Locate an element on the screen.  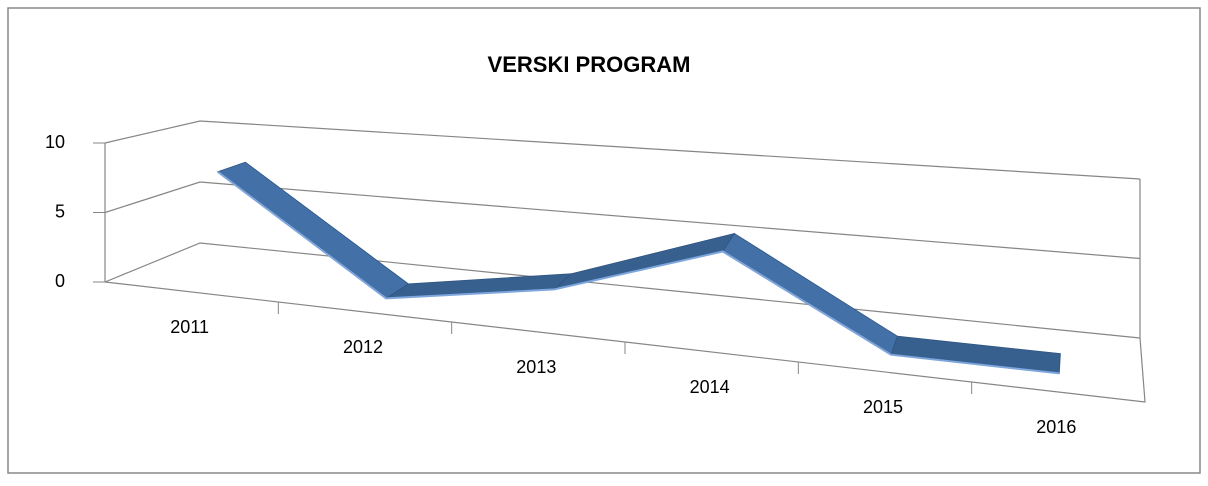
x-tick-label: 2011 is located at coordinates (189, 327).